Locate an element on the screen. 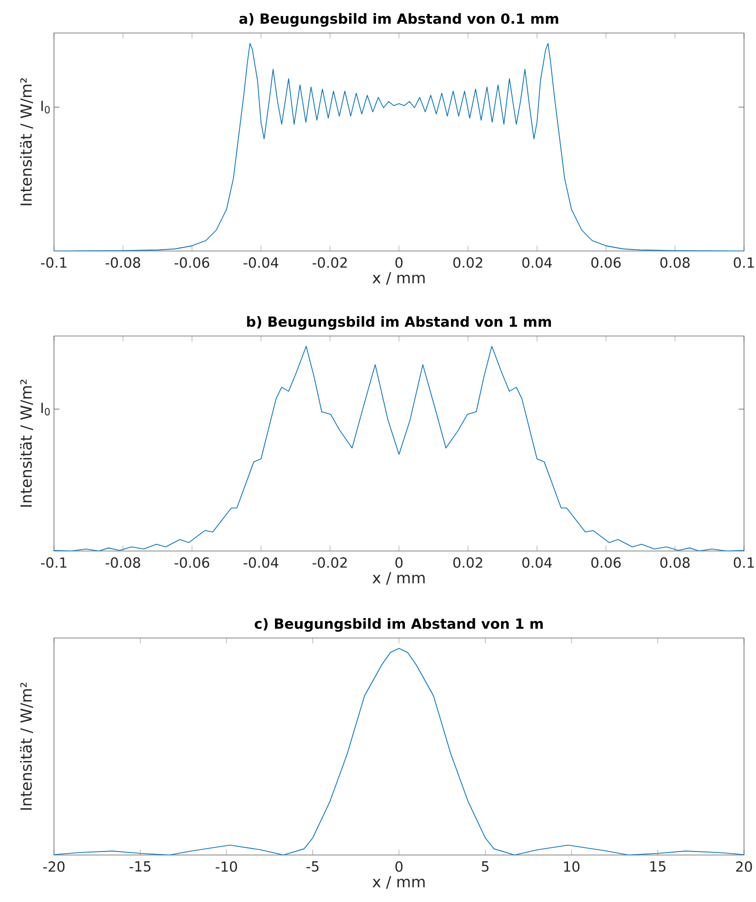  x-tick-label: 20 is located at coordinates (744, 866).